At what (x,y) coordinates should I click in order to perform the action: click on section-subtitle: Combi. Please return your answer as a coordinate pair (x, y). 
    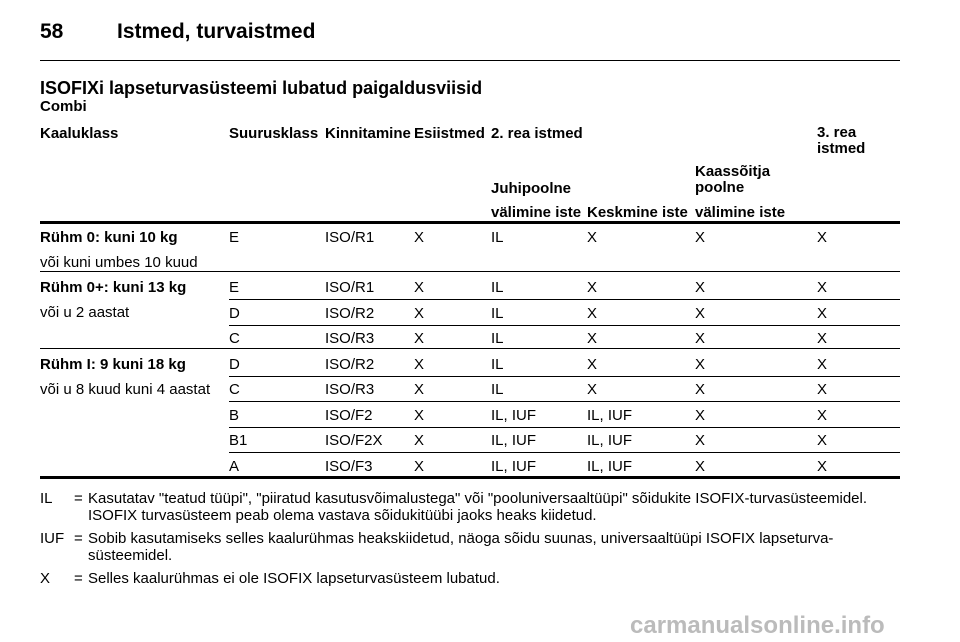
    Looking at the image, I should click on (63, 106).